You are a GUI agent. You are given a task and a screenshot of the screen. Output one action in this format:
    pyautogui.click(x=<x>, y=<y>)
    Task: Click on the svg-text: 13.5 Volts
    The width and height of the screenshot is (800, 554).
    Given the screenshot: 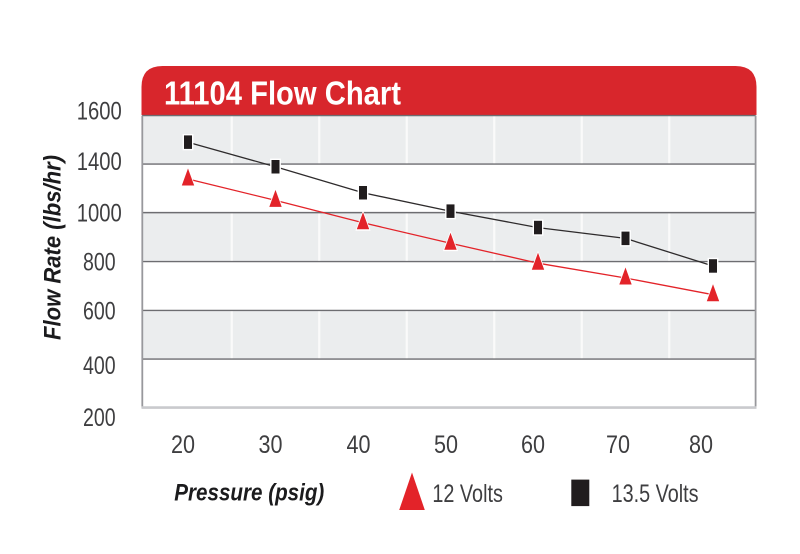 What is the action you would take?
    pyautogui.click(x=655, y=494)
    